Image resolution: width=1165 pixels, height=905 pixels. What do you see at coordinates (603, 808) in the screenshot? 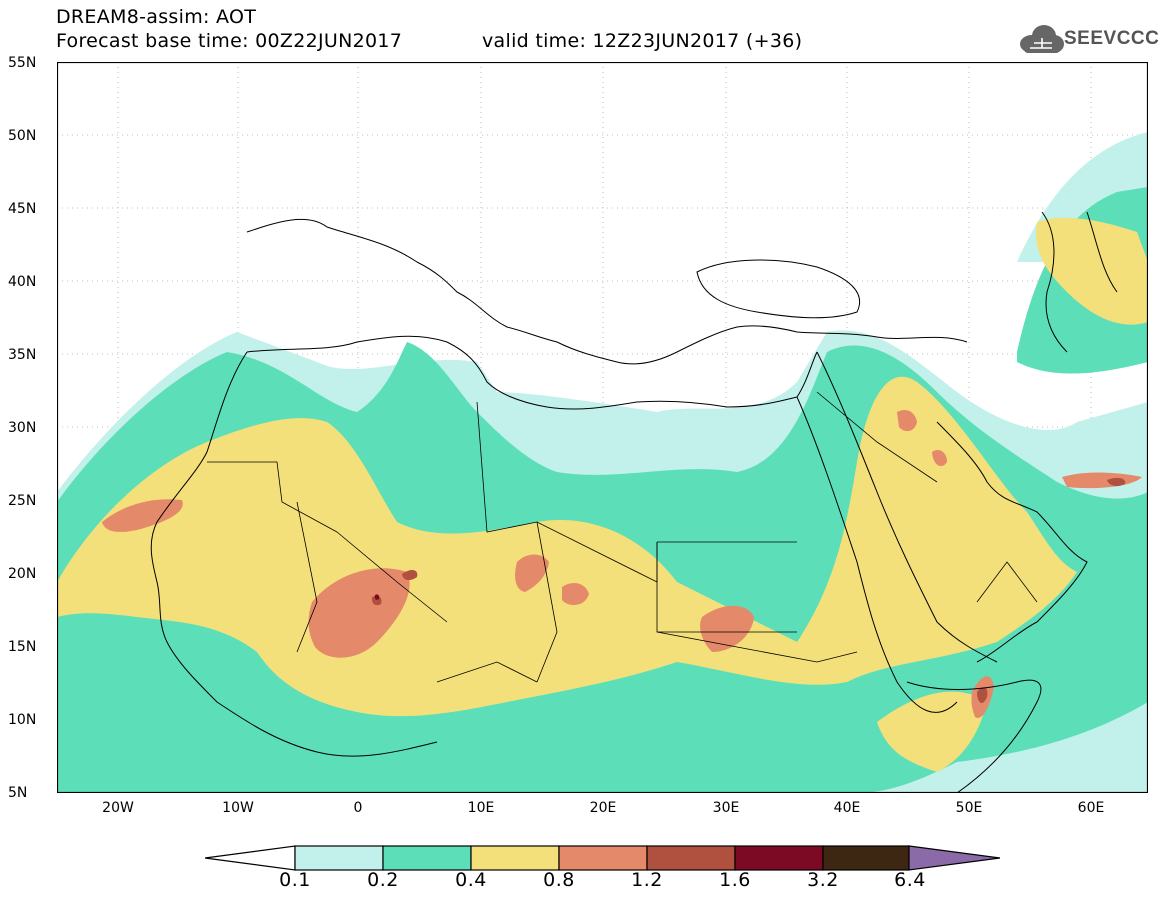
I see `lon-label-20e: 20E` at bounding box center [603, 808].